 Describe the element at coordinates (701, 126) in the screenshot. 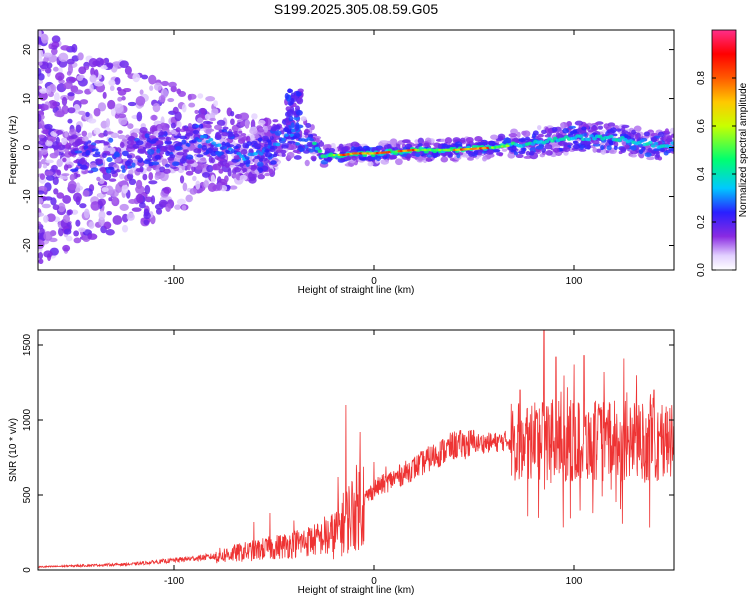

I see `colorbar-tick-label: 0.6` at that location.